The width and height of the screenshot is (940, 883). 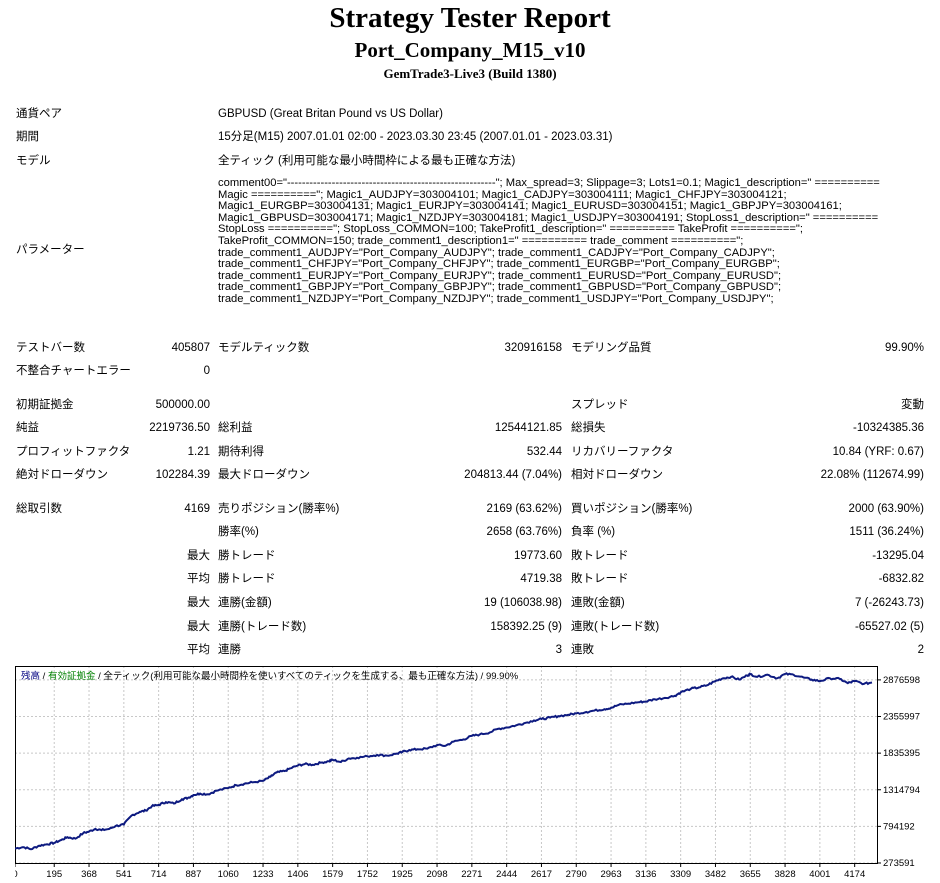 What do you see at coordinates (50, 250) in the screenshot?
I see `params-label: パラメーター` at bounding box center [50, 250].